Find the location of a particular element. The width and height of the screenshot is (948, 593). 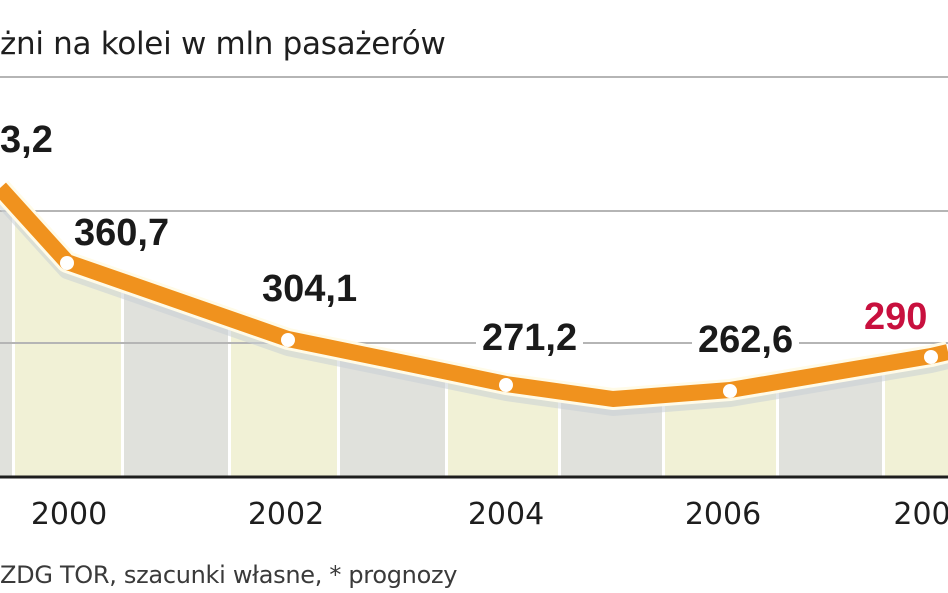

x-tick-2008: 200 is located at coordinates (920, 514).